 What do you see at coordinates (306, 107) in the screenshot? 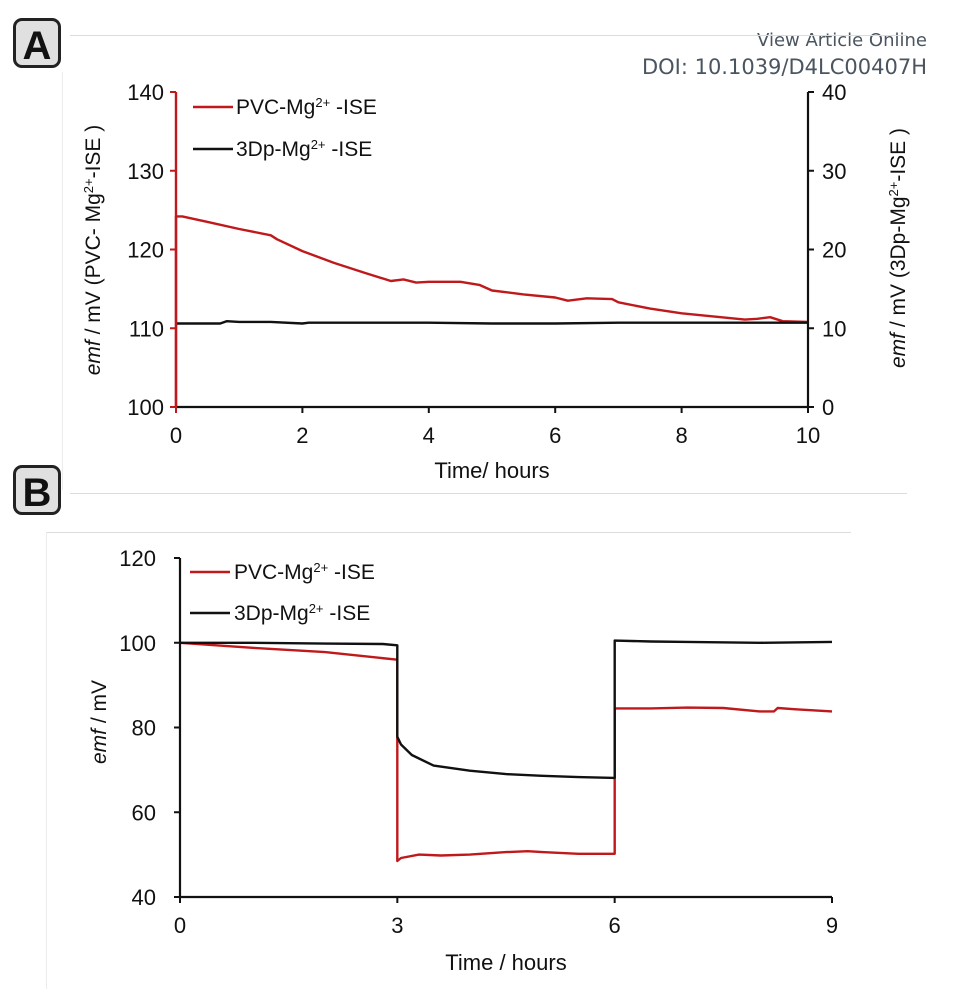
I see `chart-a-legend-label-pvc: PVC-Mg2+ -ISE` at bounding box center [306, 107].